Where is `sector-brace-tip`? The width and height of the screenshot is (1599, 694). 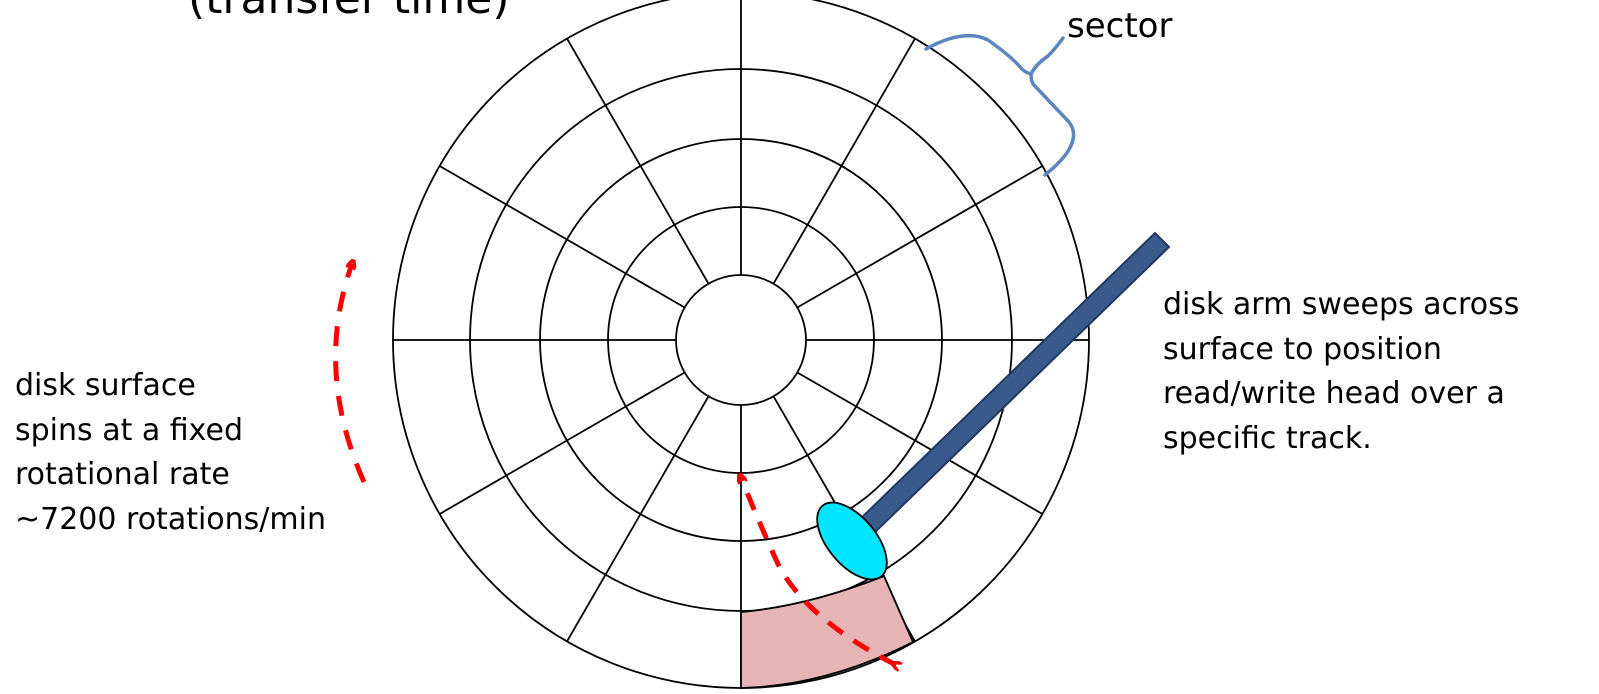
sector-brace-tip is located at coordinates (1047, 56).